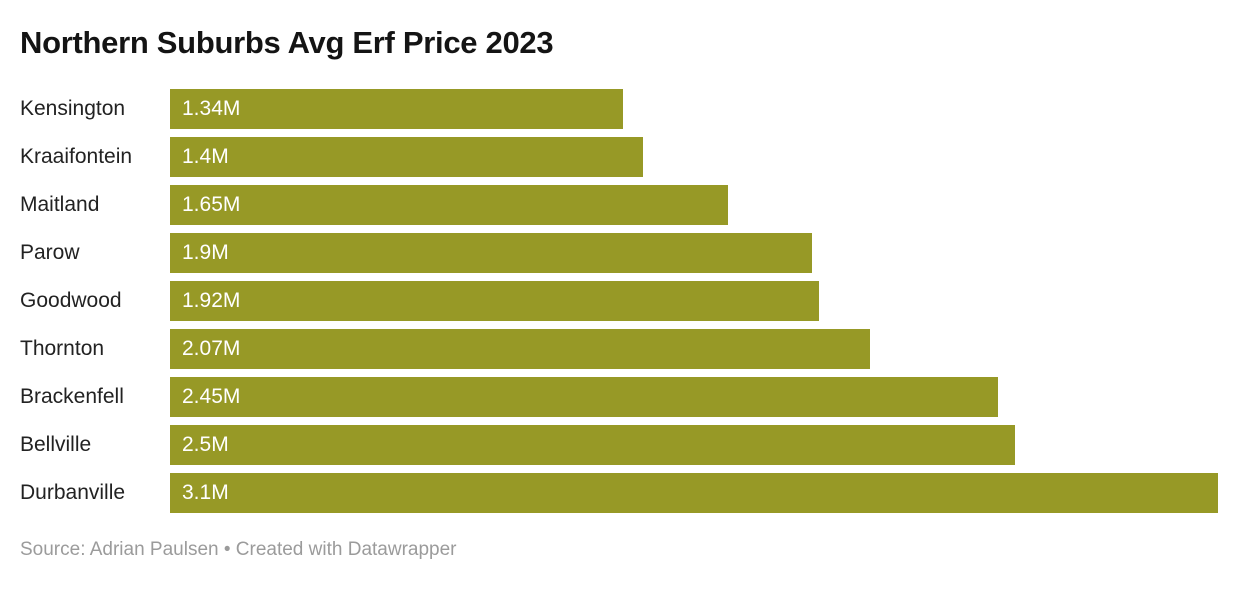 The width and height of the screenshot is (1240, 600). I want to click on bar: 2.45M, so click(584, 397).